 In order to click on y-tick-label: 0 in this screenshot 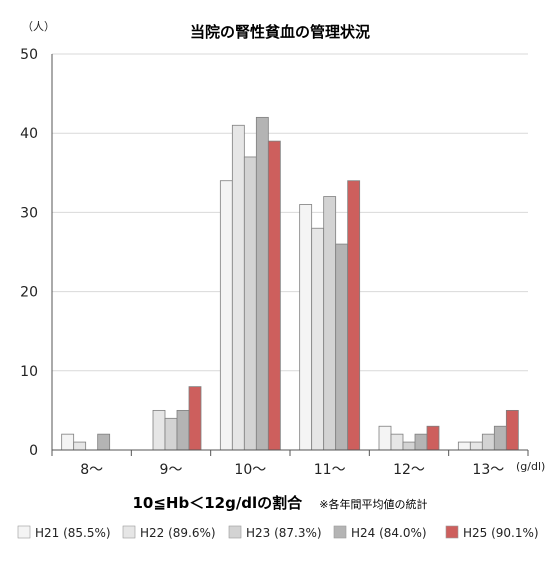, I will do `click(33, 451)`.